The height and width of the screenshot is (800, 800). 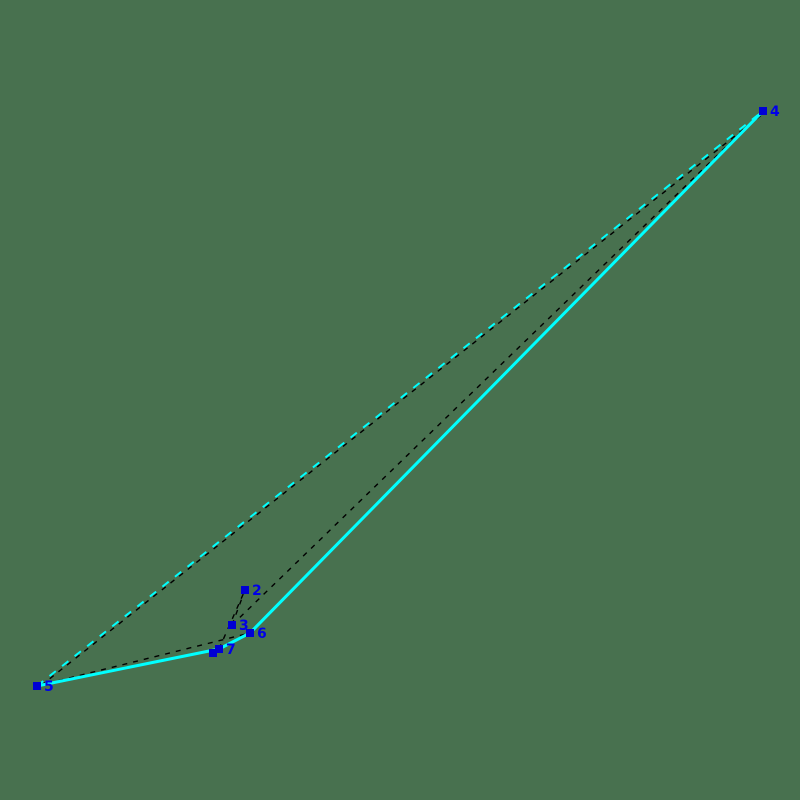 What do you see at coordinates (49, 687) in the screenshot?
I see `point-label-5: 5` at bounding box center [49, 687].